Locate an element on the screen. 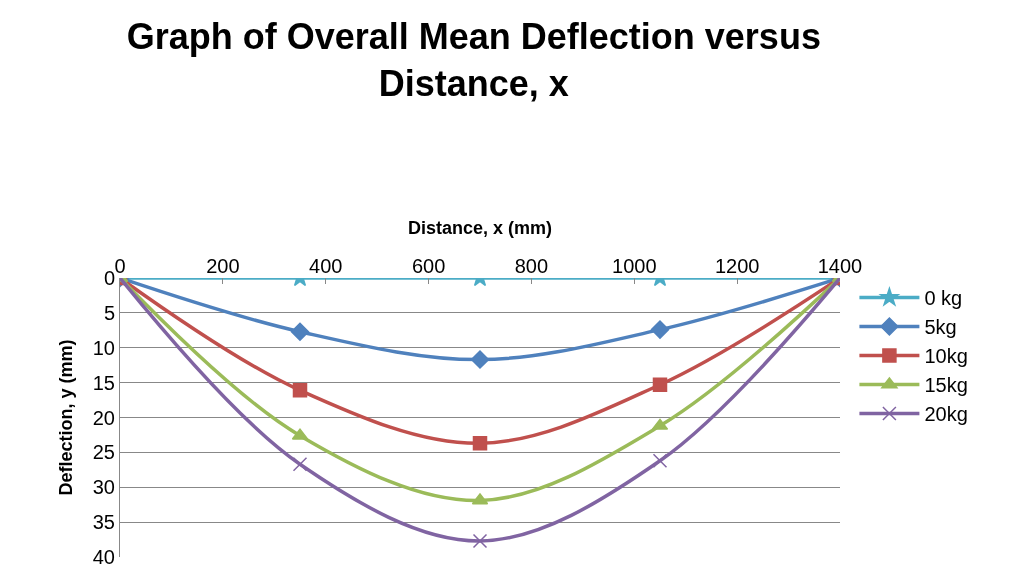 The image size is (1030, 580). y-tick-label: 40 is located at coordinates (103, 557).